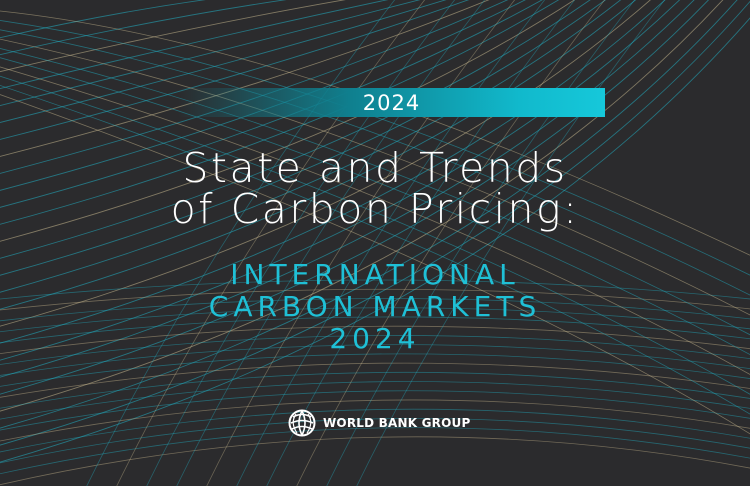 Image resolution: width=750 pixels, height=486 pixels. Describe the element at coordinates (375, 274) in the screenshot. I see `subtitle-line-1: INTERNATIONAL` at that location.